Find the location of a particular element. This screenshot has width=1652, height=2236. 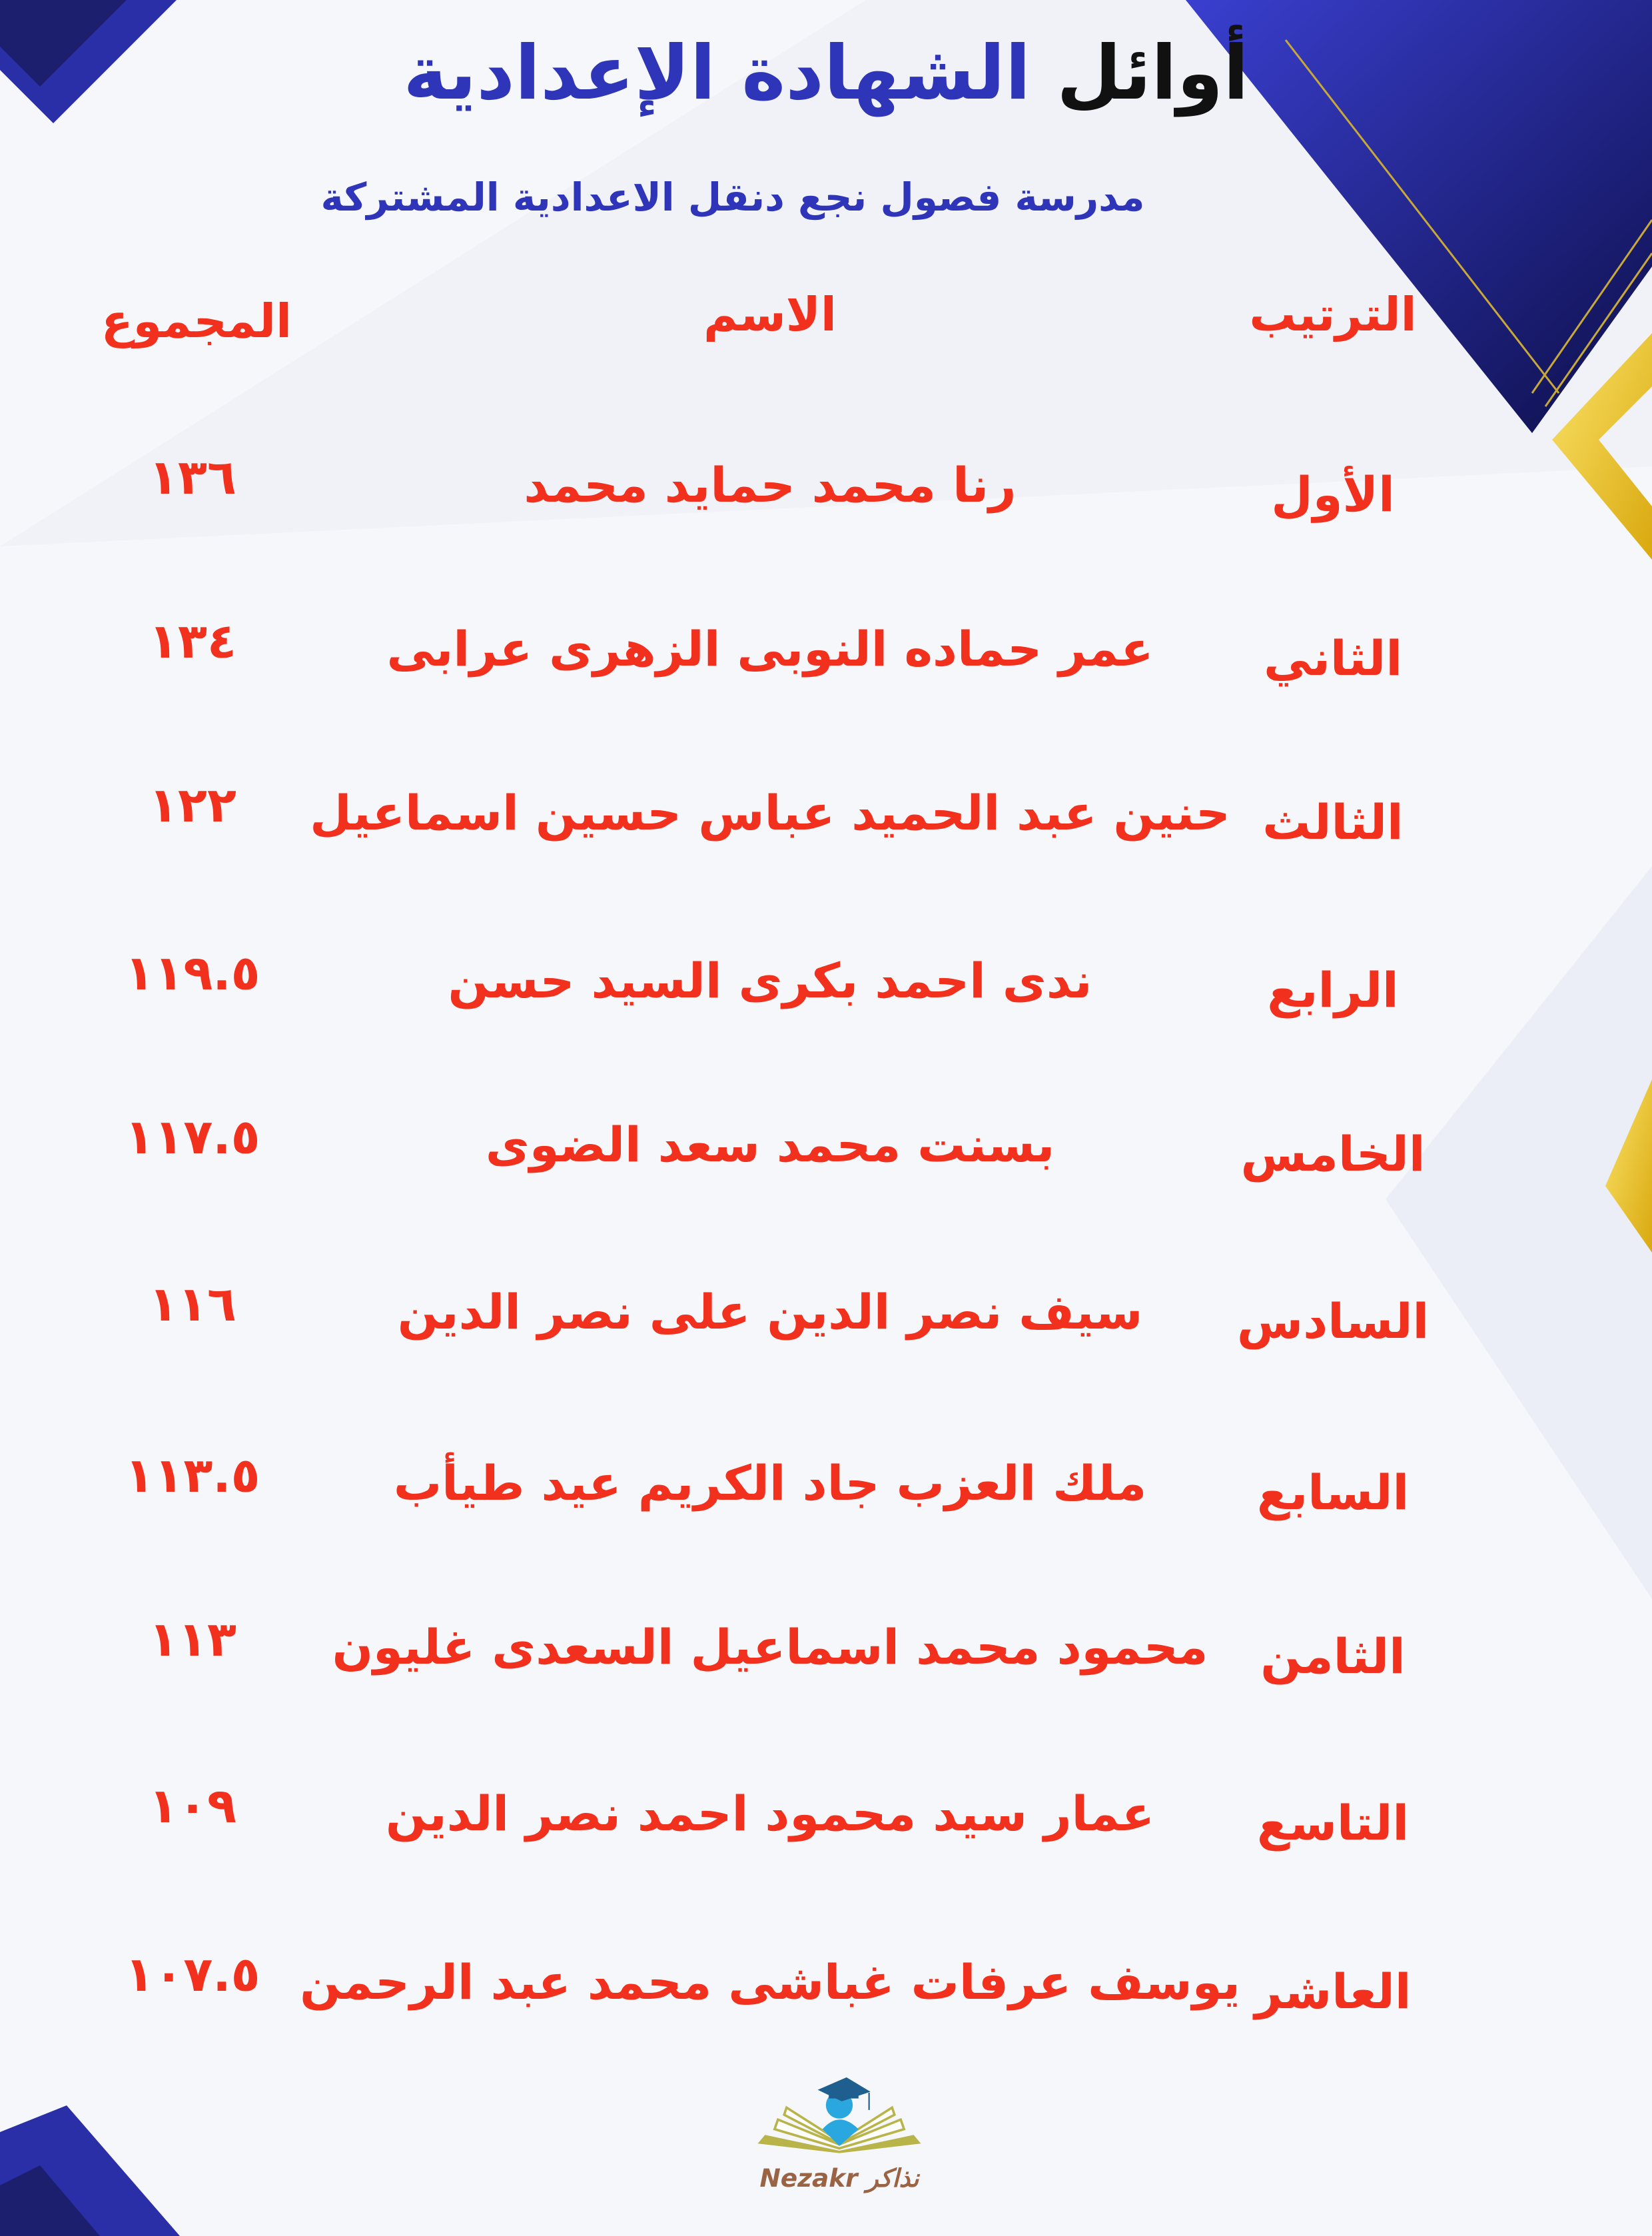

rank-cell: التاسع is located at coordinates (1333, 1823).